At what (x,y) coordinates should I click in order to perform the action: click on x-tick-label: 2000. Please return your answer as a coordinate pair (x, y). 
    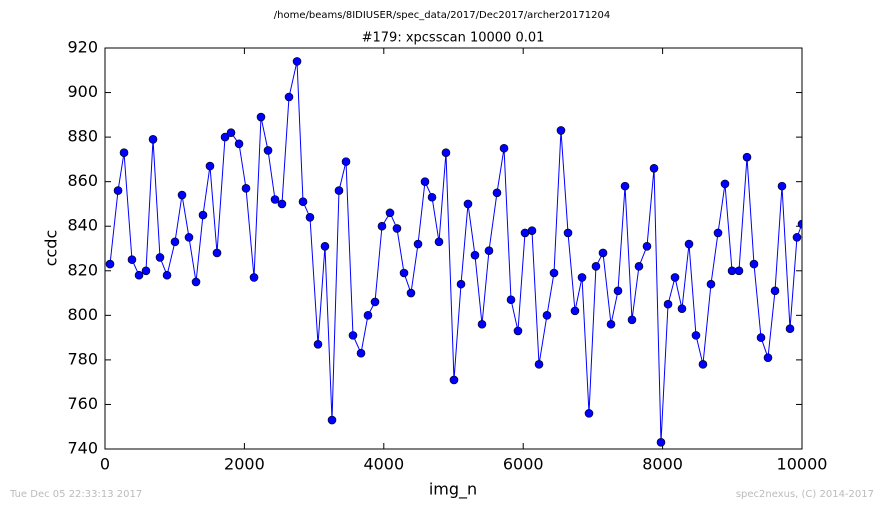
    Looking at the image, I should click on (244, 464).